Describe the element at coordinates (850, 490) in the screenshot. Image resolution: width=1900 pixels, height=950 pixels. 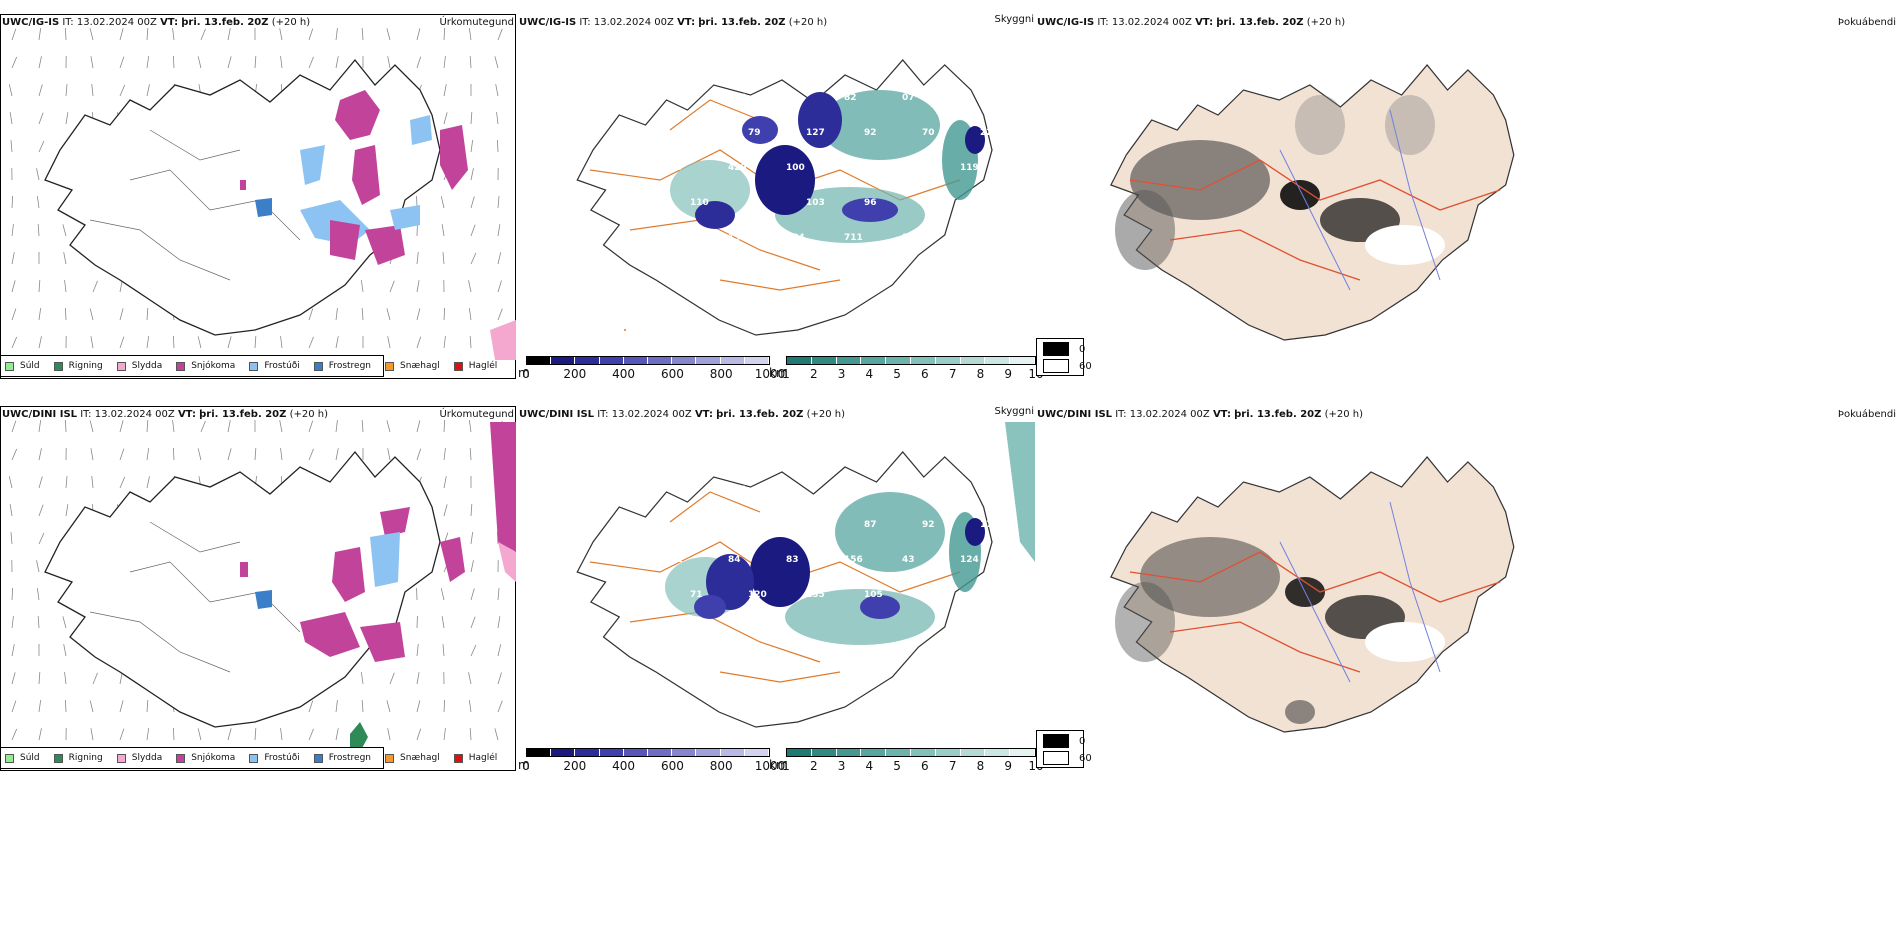
I see `cloudbase-label: 80` at that location.